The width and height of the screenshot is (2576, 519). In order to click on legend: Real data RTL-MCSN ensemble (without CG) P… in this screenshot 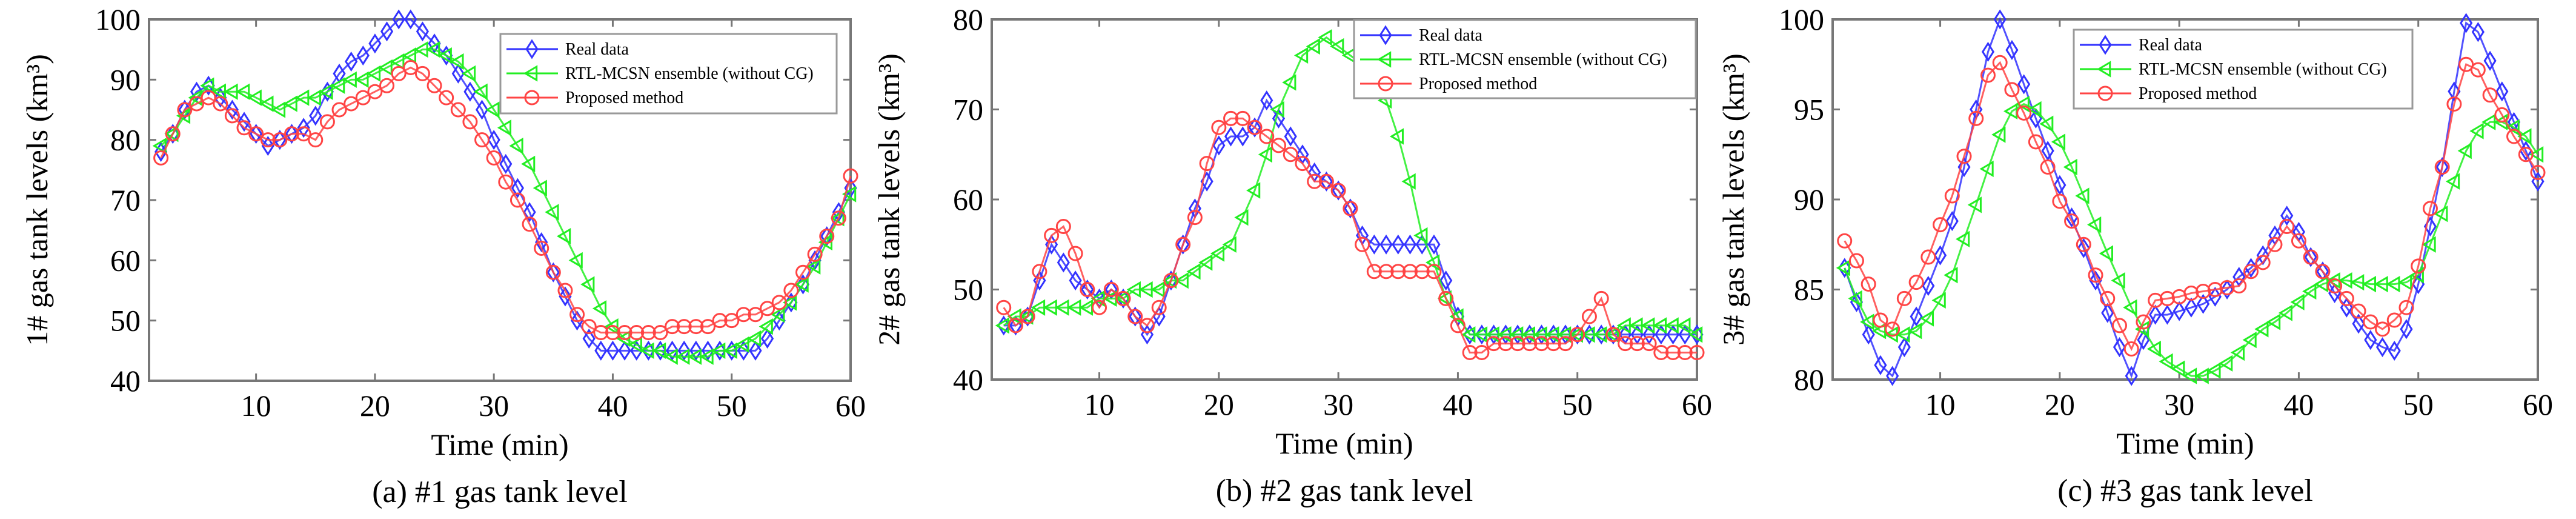, I will do `click(668, 74)`.